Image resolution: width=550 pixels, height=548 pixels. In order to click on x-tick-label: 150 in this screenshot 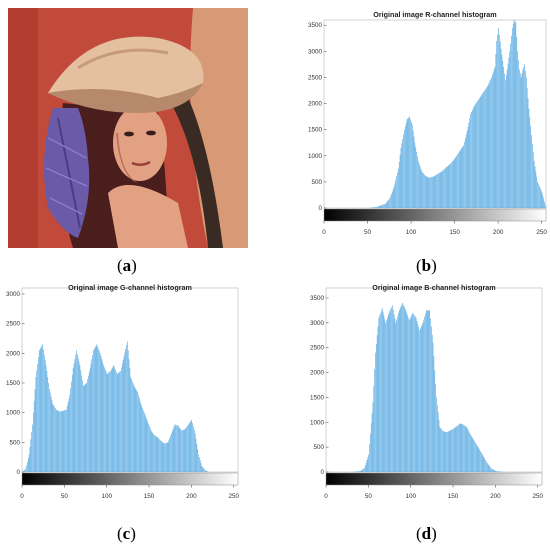, I will do `click(454, 232)`.